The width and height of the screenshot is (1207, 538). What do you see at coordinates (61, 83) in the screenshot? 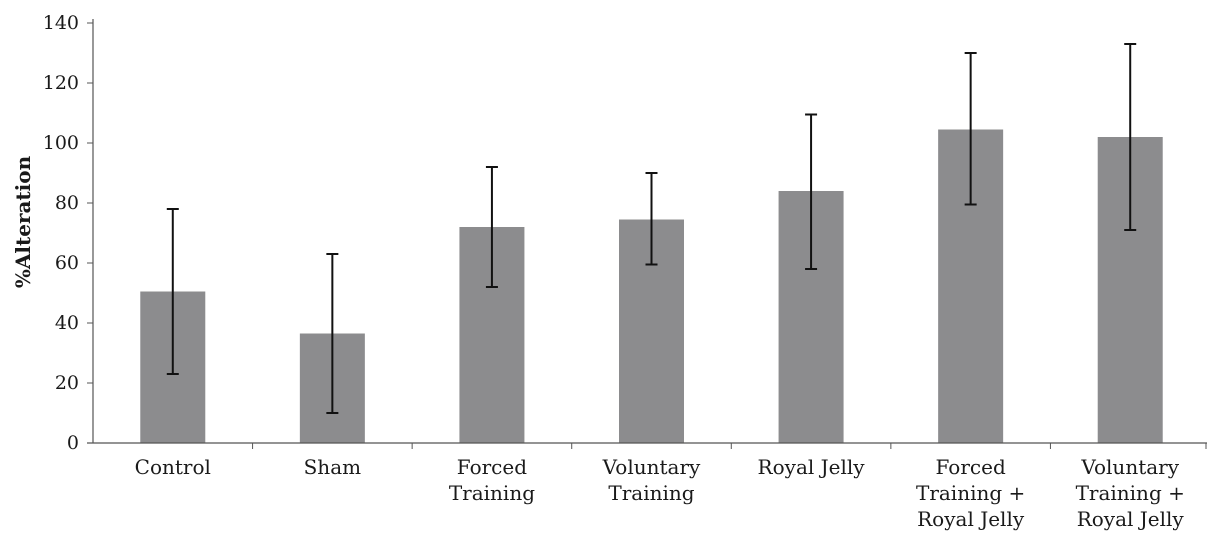
I see `y-tick-label: 120` at bounding box center [61, 83].